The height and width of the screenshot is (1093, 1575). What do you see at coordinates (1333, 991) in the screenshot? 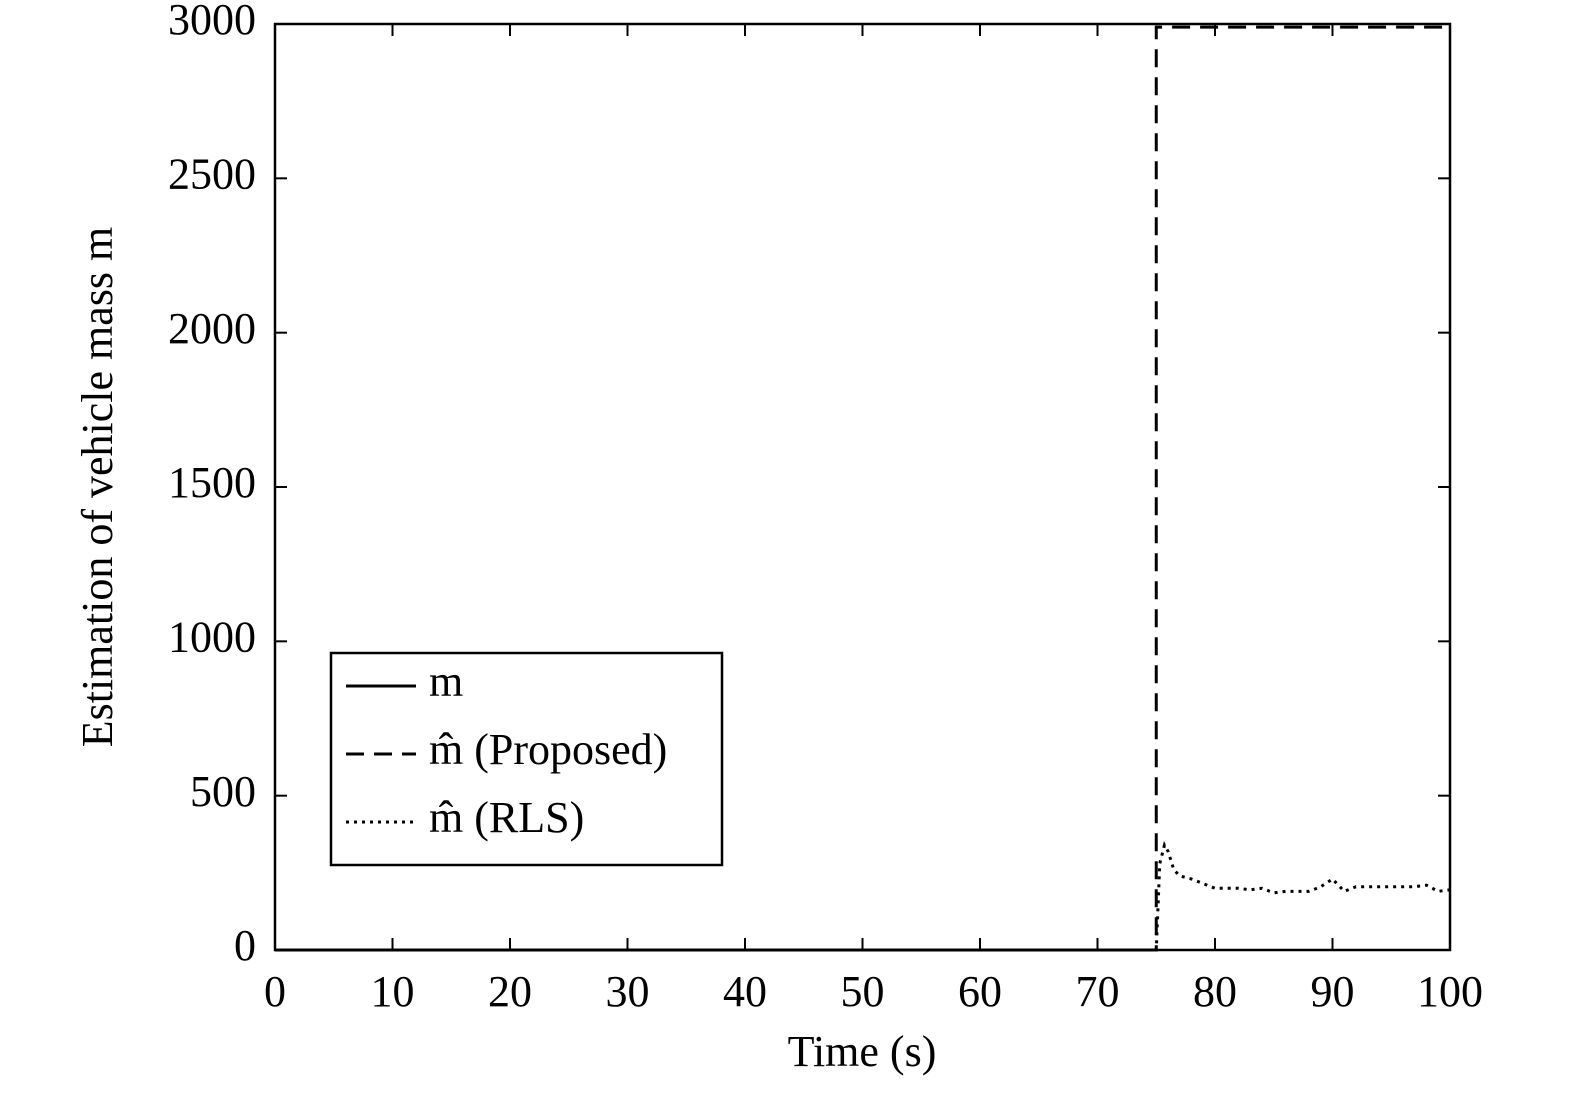
I see `x-tick-label: 90` at bounding box center [1333, 991].